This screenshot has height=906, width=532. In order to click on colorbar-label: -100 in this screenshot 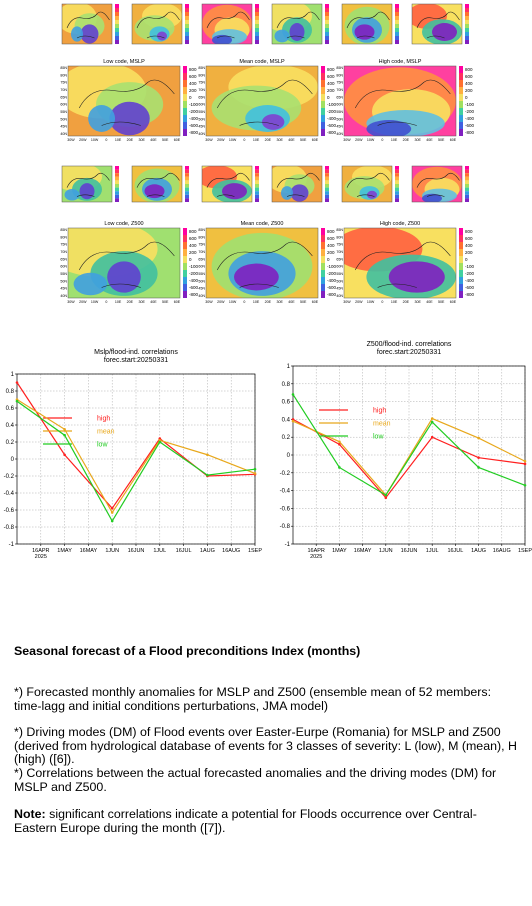, I will do `click(332, 266)`.